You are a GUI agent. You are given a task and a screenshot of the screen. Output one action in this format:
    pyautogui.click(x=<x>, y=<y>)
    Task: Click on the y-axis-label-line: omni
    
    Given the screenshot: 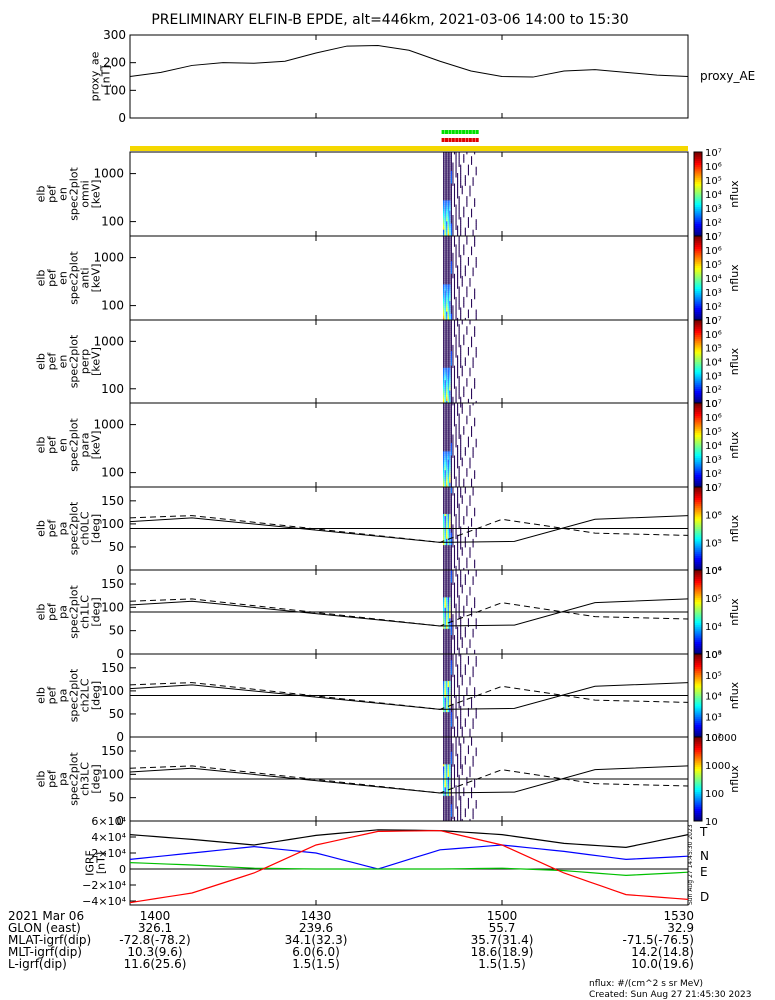 What is the action you would take?
    pyautogui.click(x=85, y=193)
    